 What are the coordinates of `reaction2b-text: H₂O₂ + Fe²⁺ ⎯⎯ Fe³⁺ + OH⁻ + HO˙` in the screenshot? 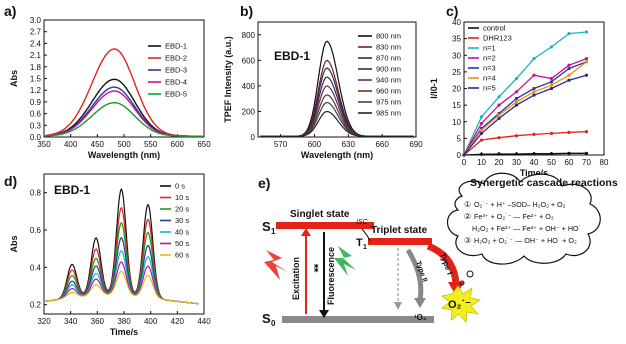 It's located at (526, 228).